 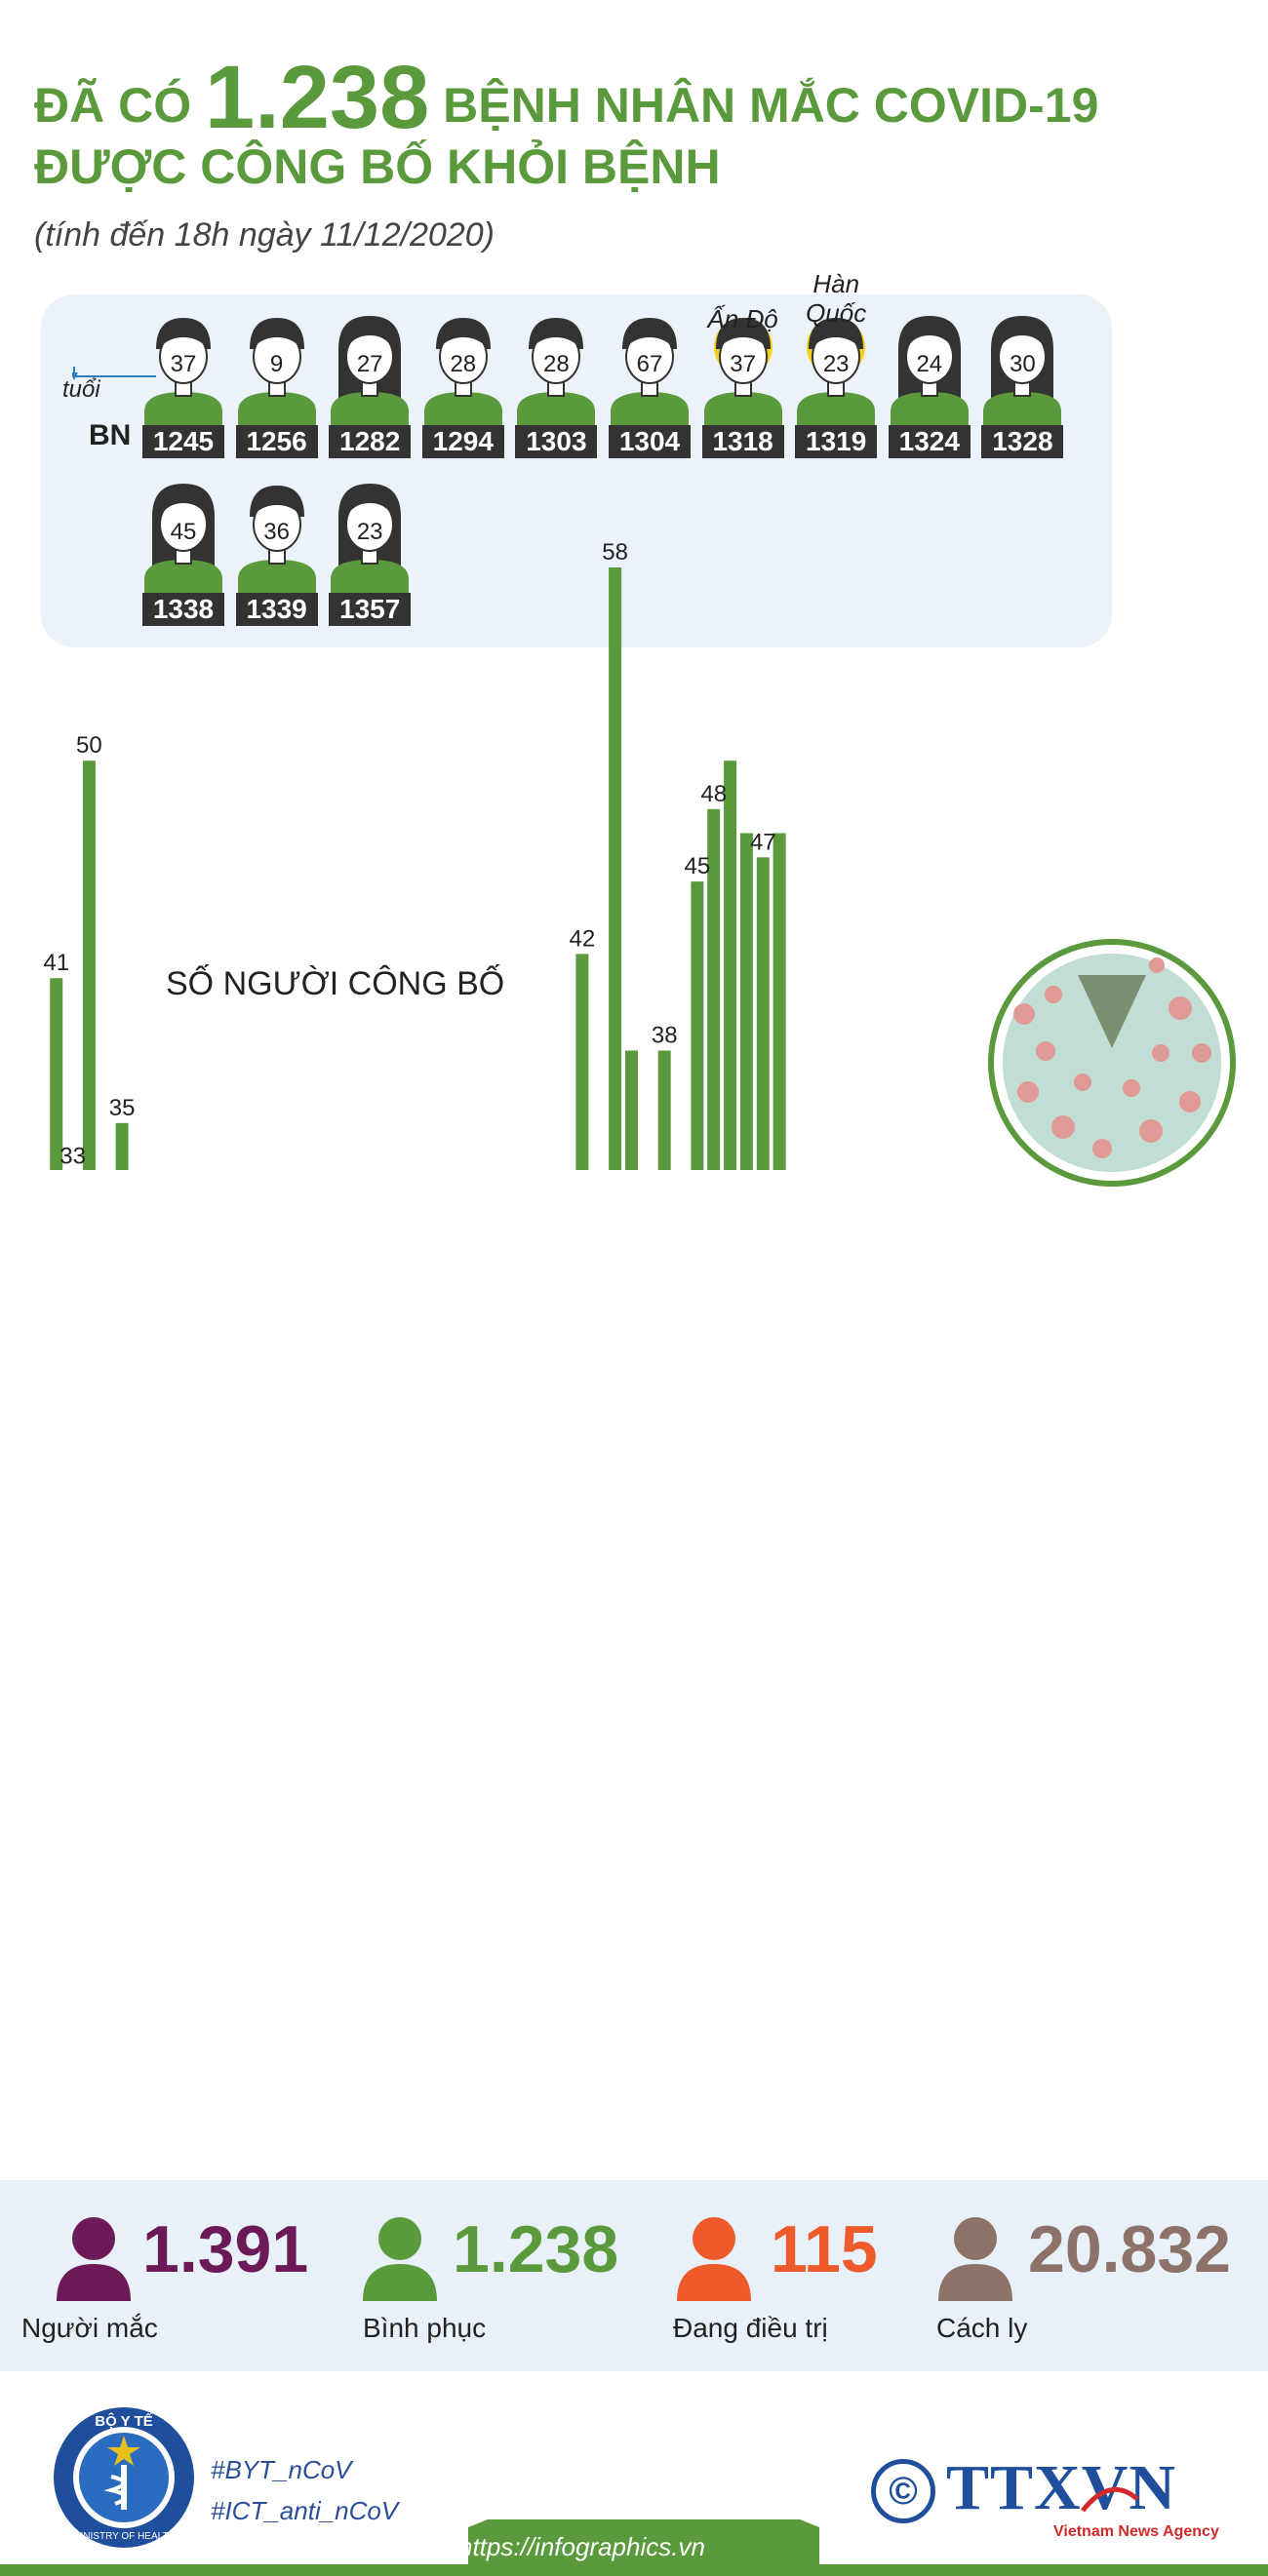 I want to click on ttxvn-logo: TTXVN, so click(x=1062, y=2487).